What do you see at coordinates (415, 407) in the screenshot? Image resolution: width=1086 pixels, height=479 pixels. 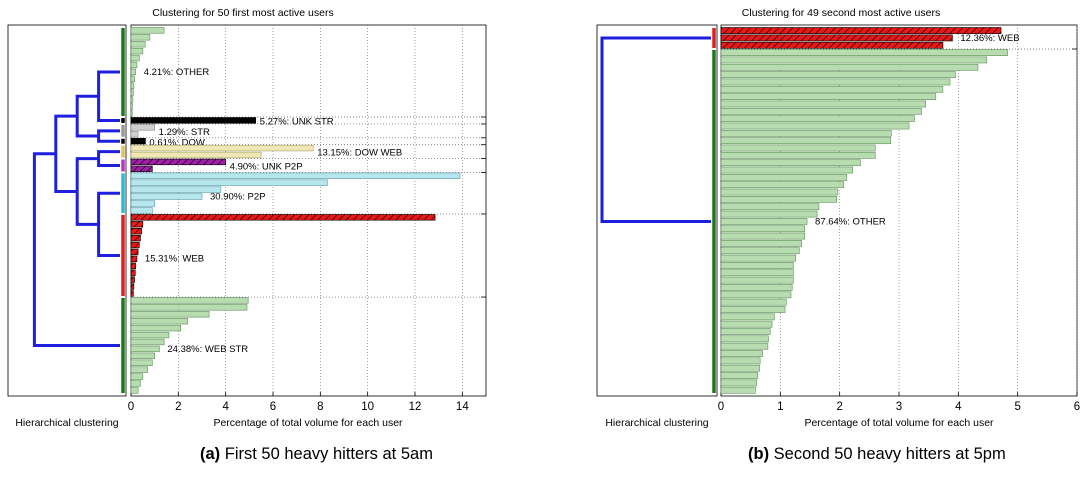 I see `x-tick-label: 12` at bounding box center [415, 407].